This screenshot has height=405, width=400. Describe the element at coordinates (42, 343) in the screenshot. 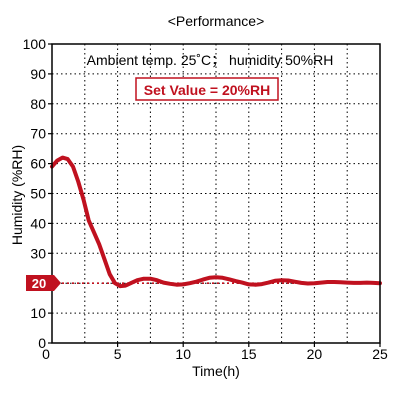

I see `y-tick-label-0: 0` at that location.